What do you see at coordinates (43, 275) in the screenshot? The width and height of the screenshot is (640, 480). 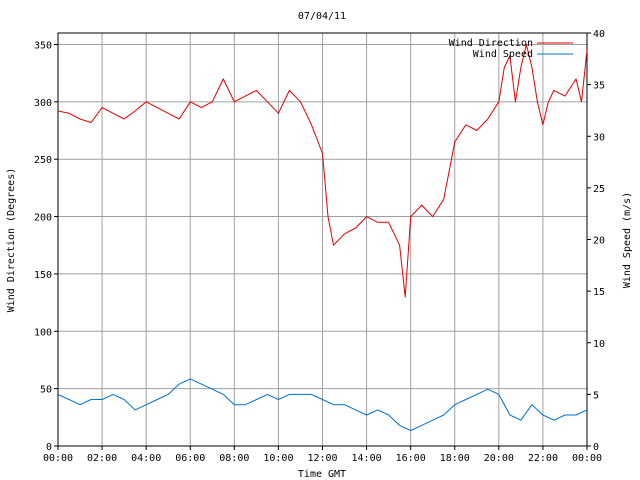 I see `y-left-tick-label: 150` at bounding box center [43, 275].